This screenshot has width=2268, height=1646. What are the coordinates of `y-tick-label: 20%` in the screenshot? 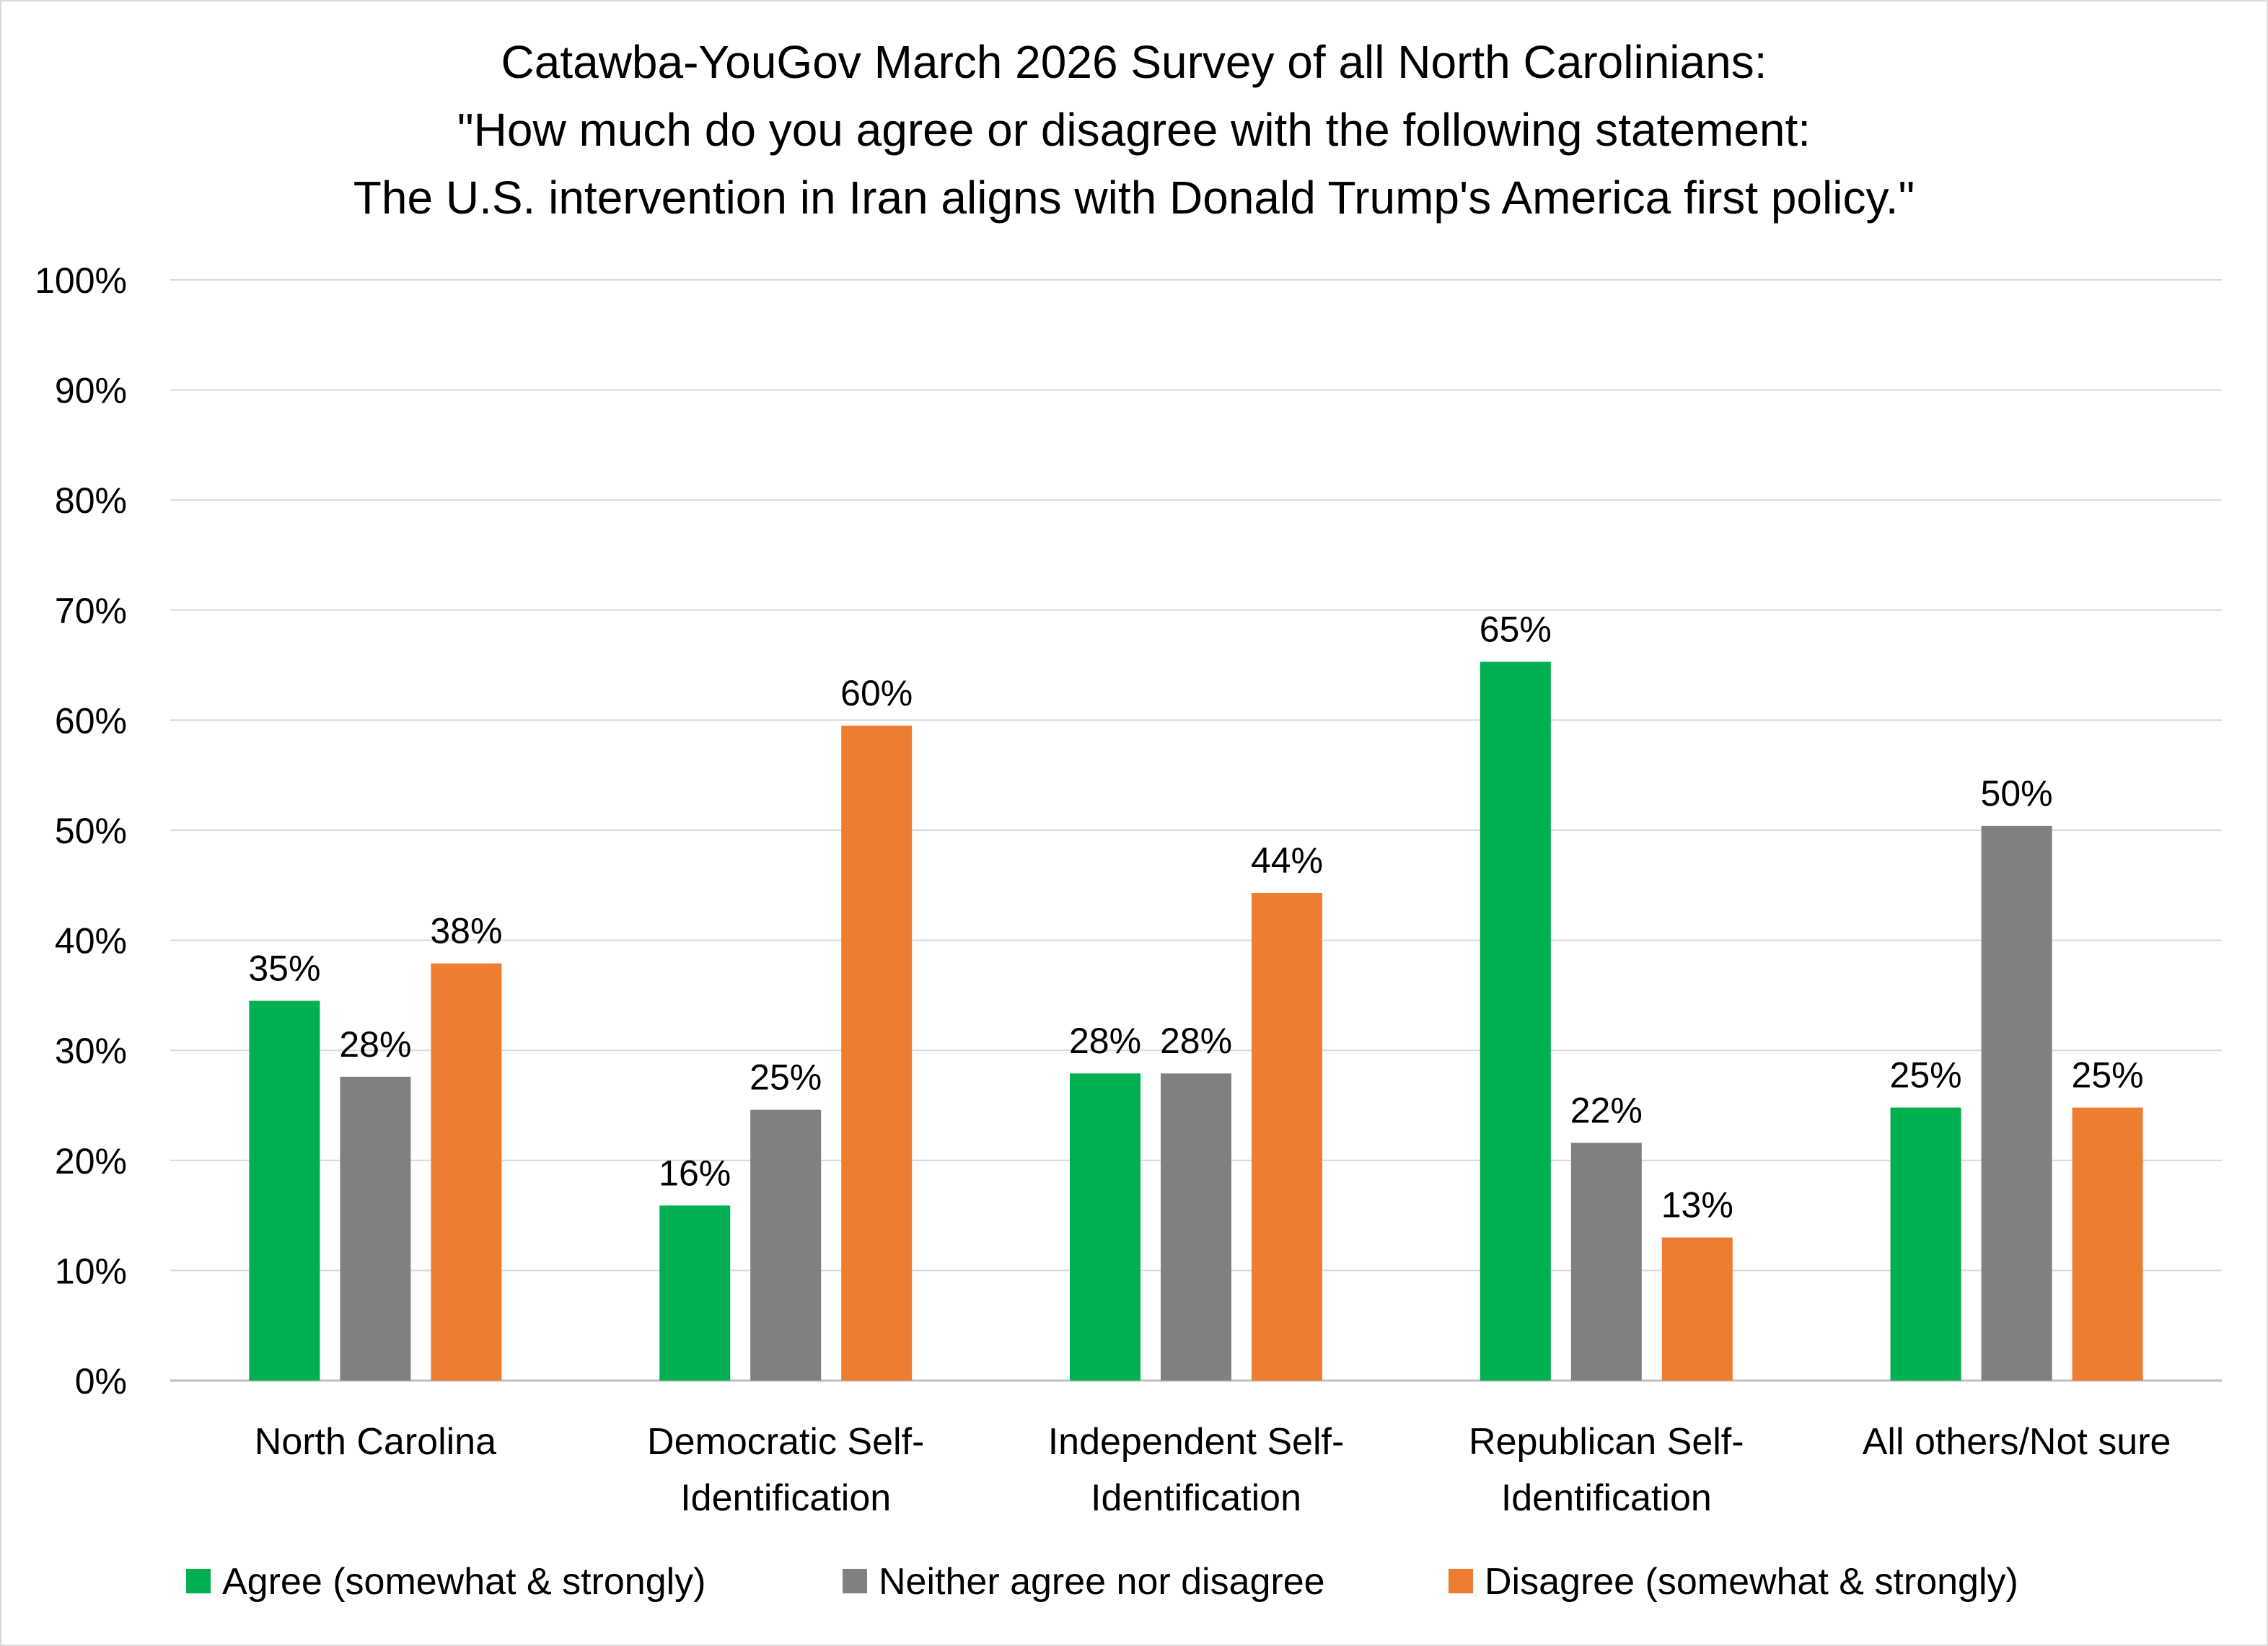 It's located at (91, 1161).